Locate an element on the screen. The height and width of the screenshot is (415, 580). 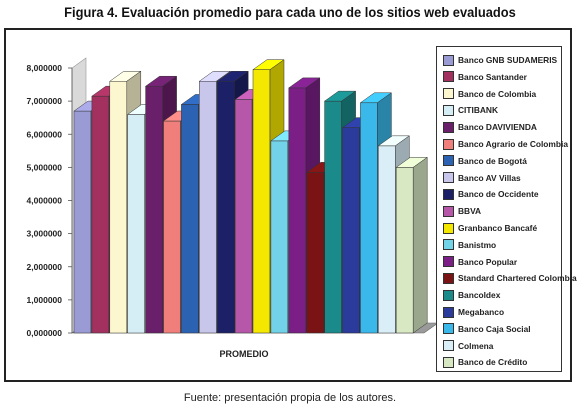
legend-item: Banco de Bogotá is located at coordinates (485, 161).